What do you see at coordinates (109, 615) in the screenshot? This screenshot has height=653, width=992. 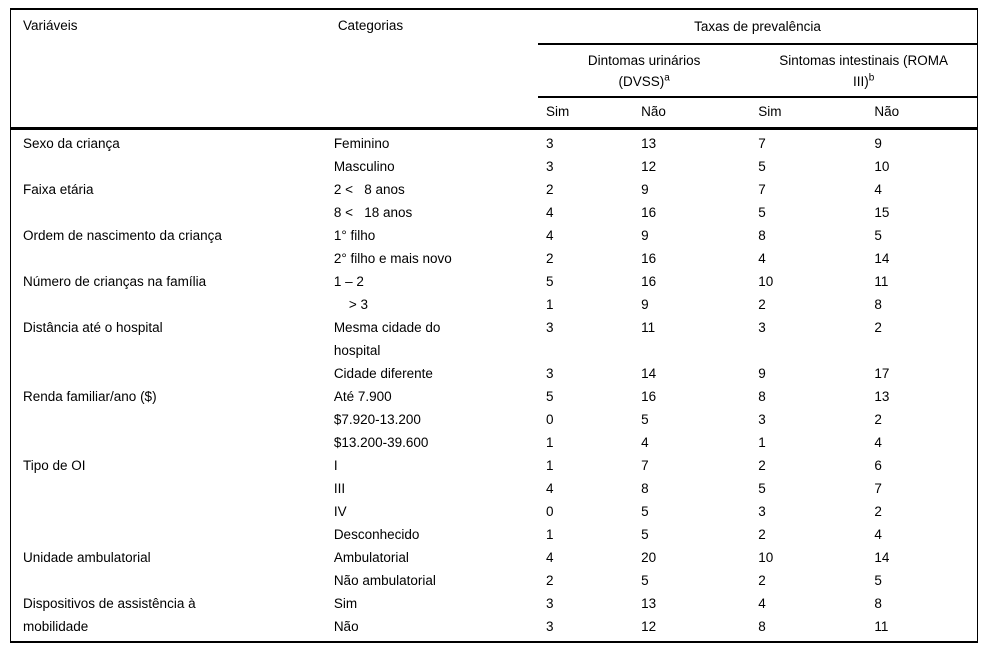 I see `variable-cell: Dispositivos de assistência à mobilidade` at bounding box center [109, 615].